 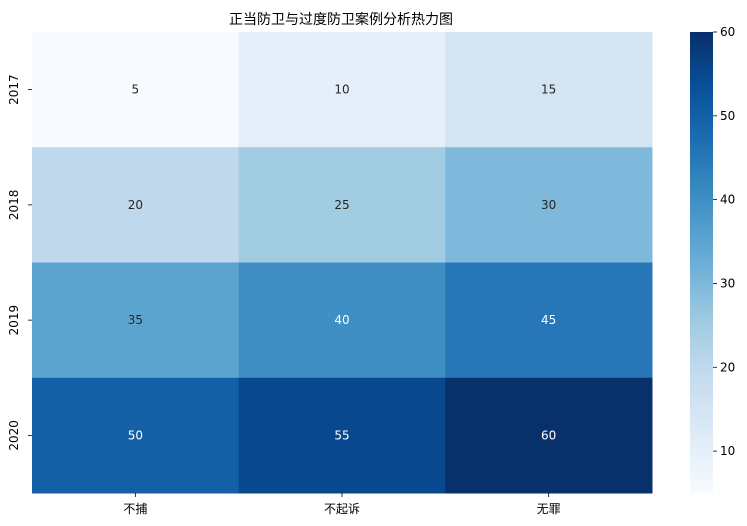 I want to click on cell-value-label: 40, so click(x=341, y=320).